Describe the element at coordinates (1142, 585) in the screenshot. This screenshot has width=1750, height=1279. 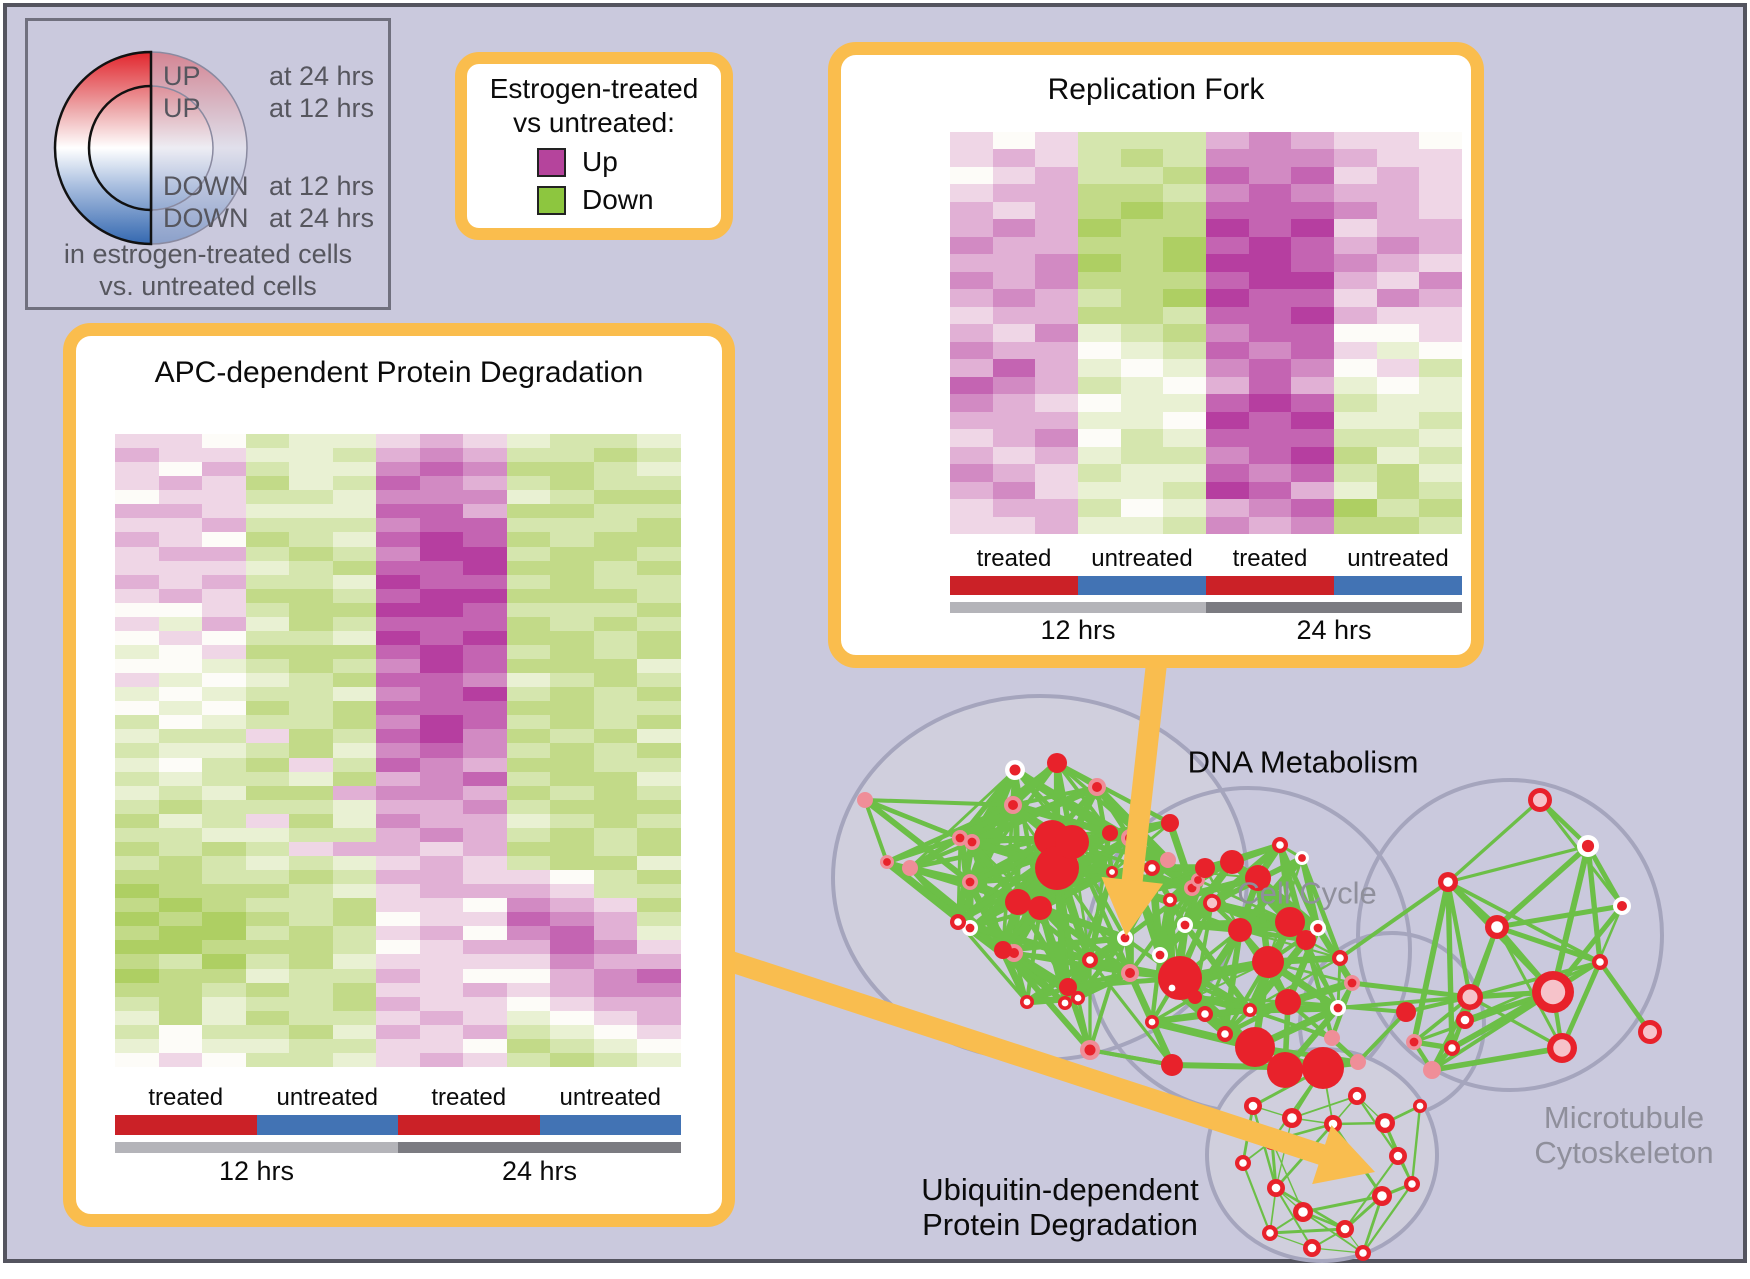
I see `treatment-bar-segment` at that location.